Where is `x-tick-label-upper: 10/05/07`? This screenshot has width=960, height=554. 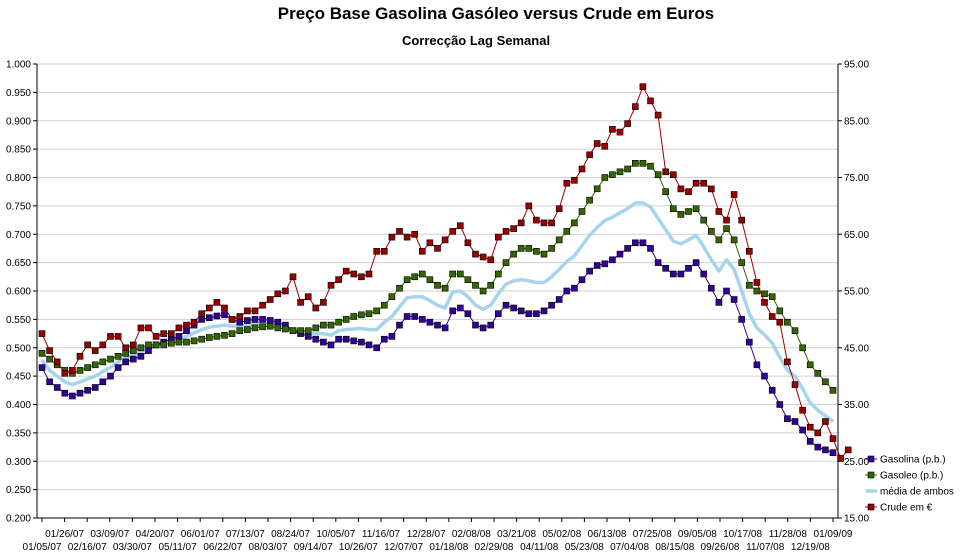 x-tick-label-upper: 10/05/07 is located at coordinates (335, 534).